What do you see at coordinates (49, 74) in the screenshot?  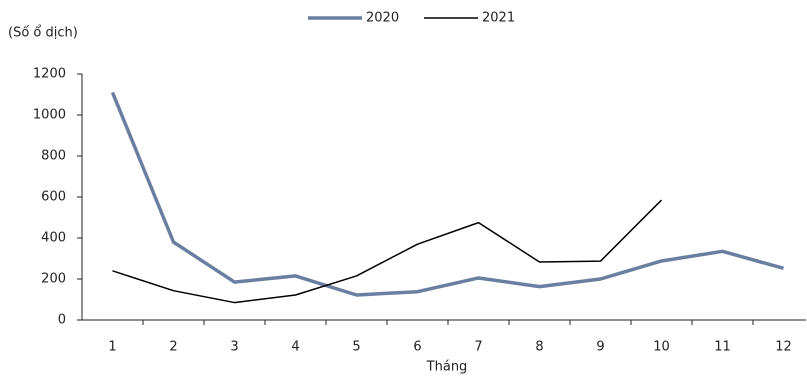 I see `y-tick-label: 1200` at bounding box center [49, 74].